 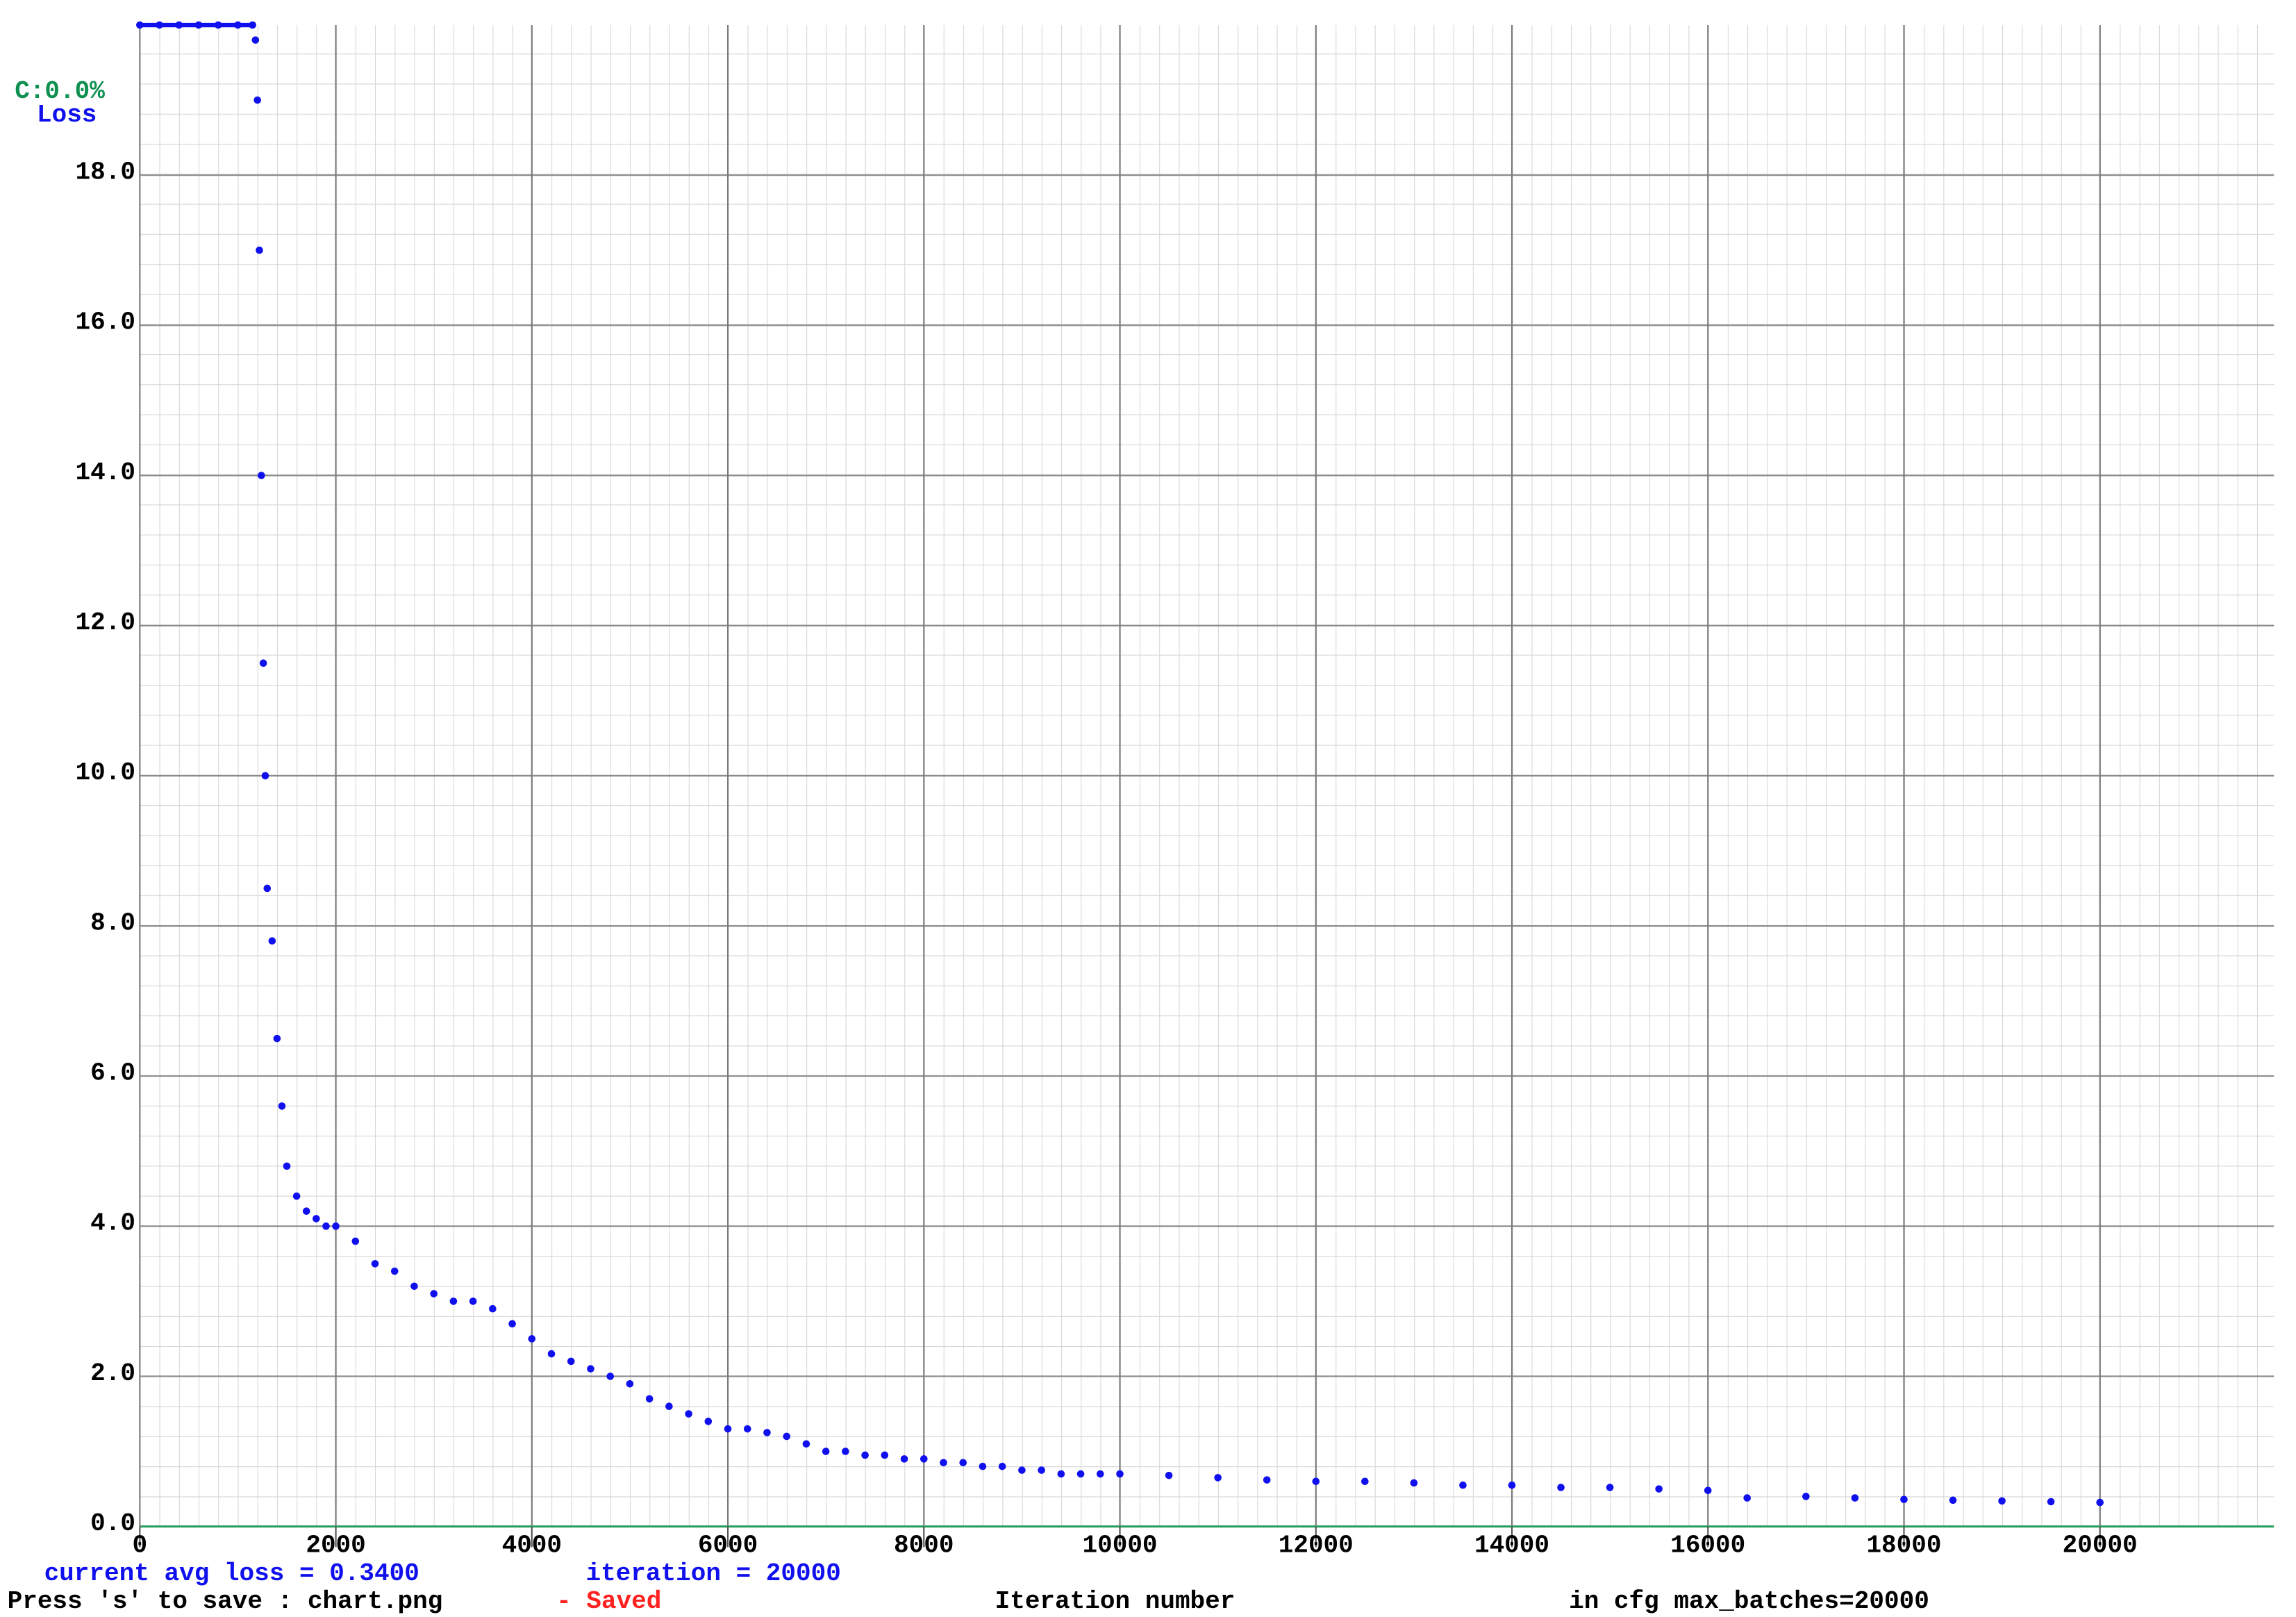 What do you see at coordinates (112, 1373) in the screenshot?
I see `y-tick-label: 2.0` at bounding box center [112, 1373].